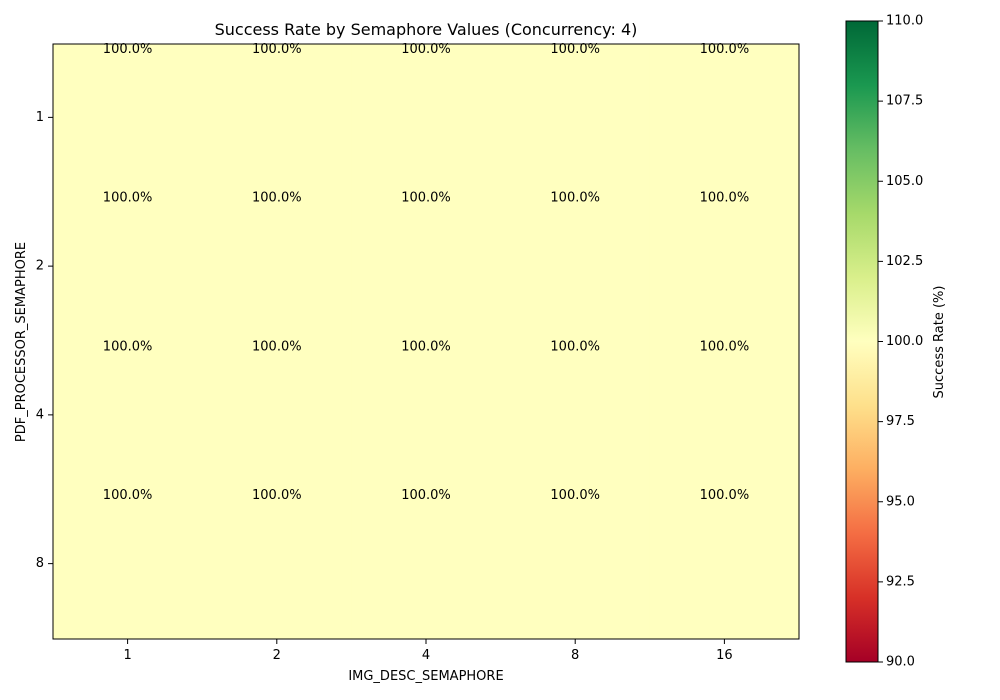 Image resolution: width=1000 pixels, height=700 pixels. Describe the element at coordinates (900, 501) in the screenshot. I see `colorbar-tick-label: 95.0` at that location.